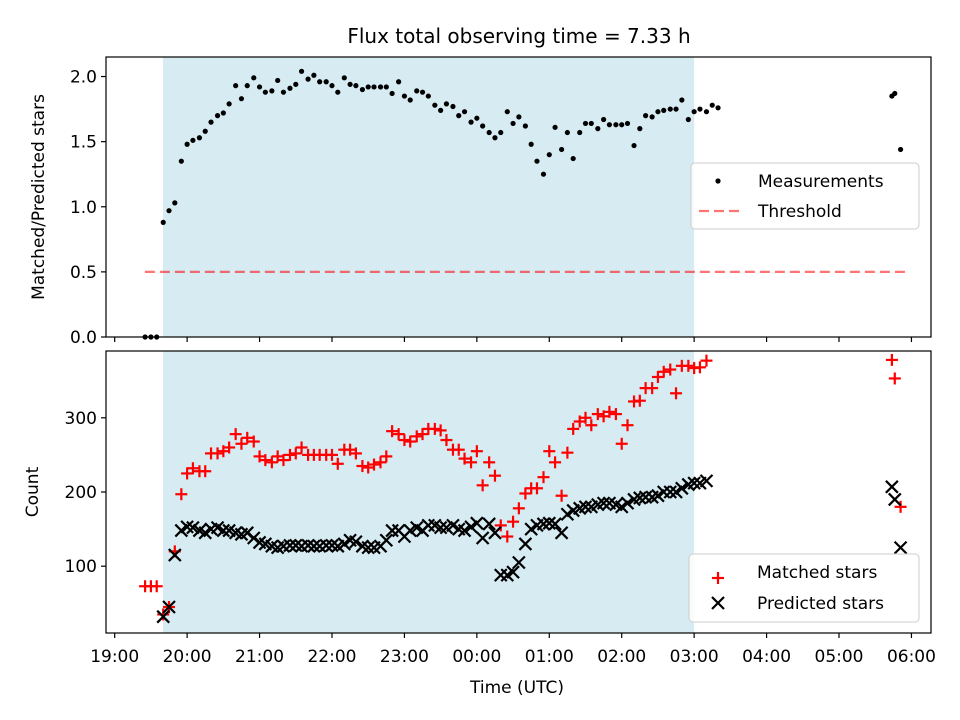  Describe the element at coordinates (549, 657) in the screenshot. I see `x-tick-label: 01:00` at that location.